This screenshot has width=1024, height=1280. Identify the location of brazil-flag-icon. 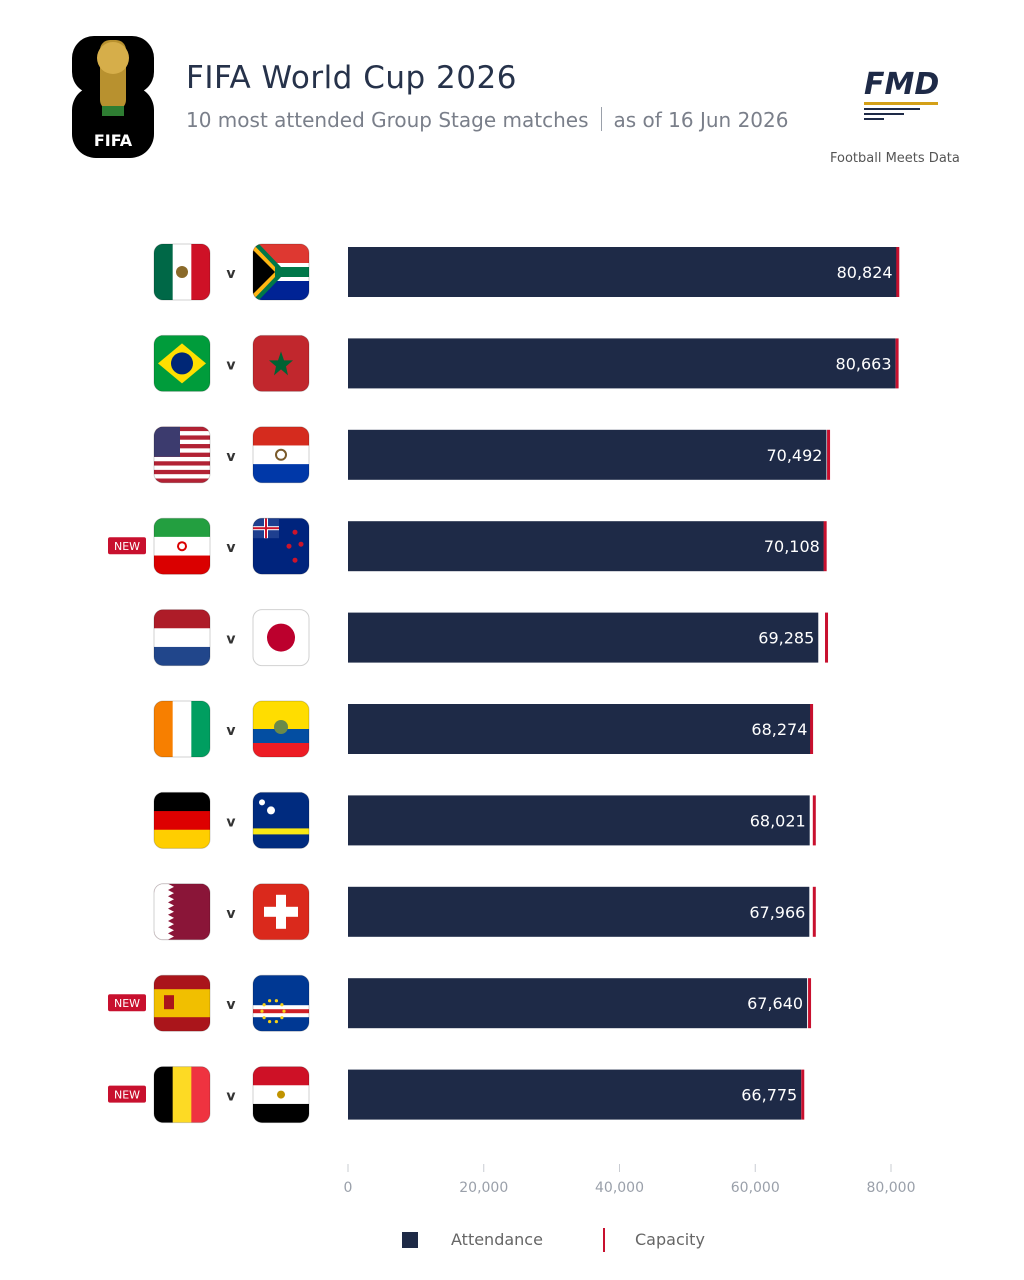
(182, 363).